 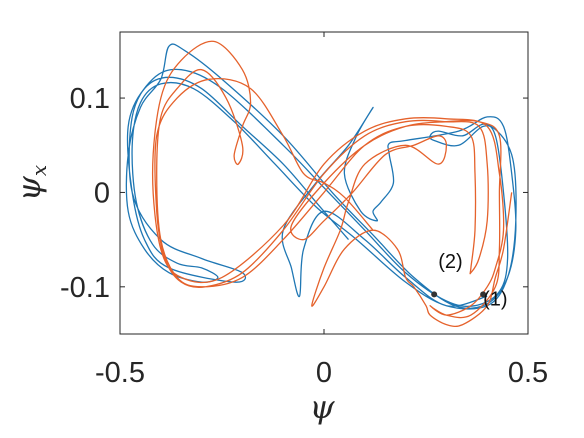 I want to click on annotation-label-1: (2), so click(x=450, y=262).